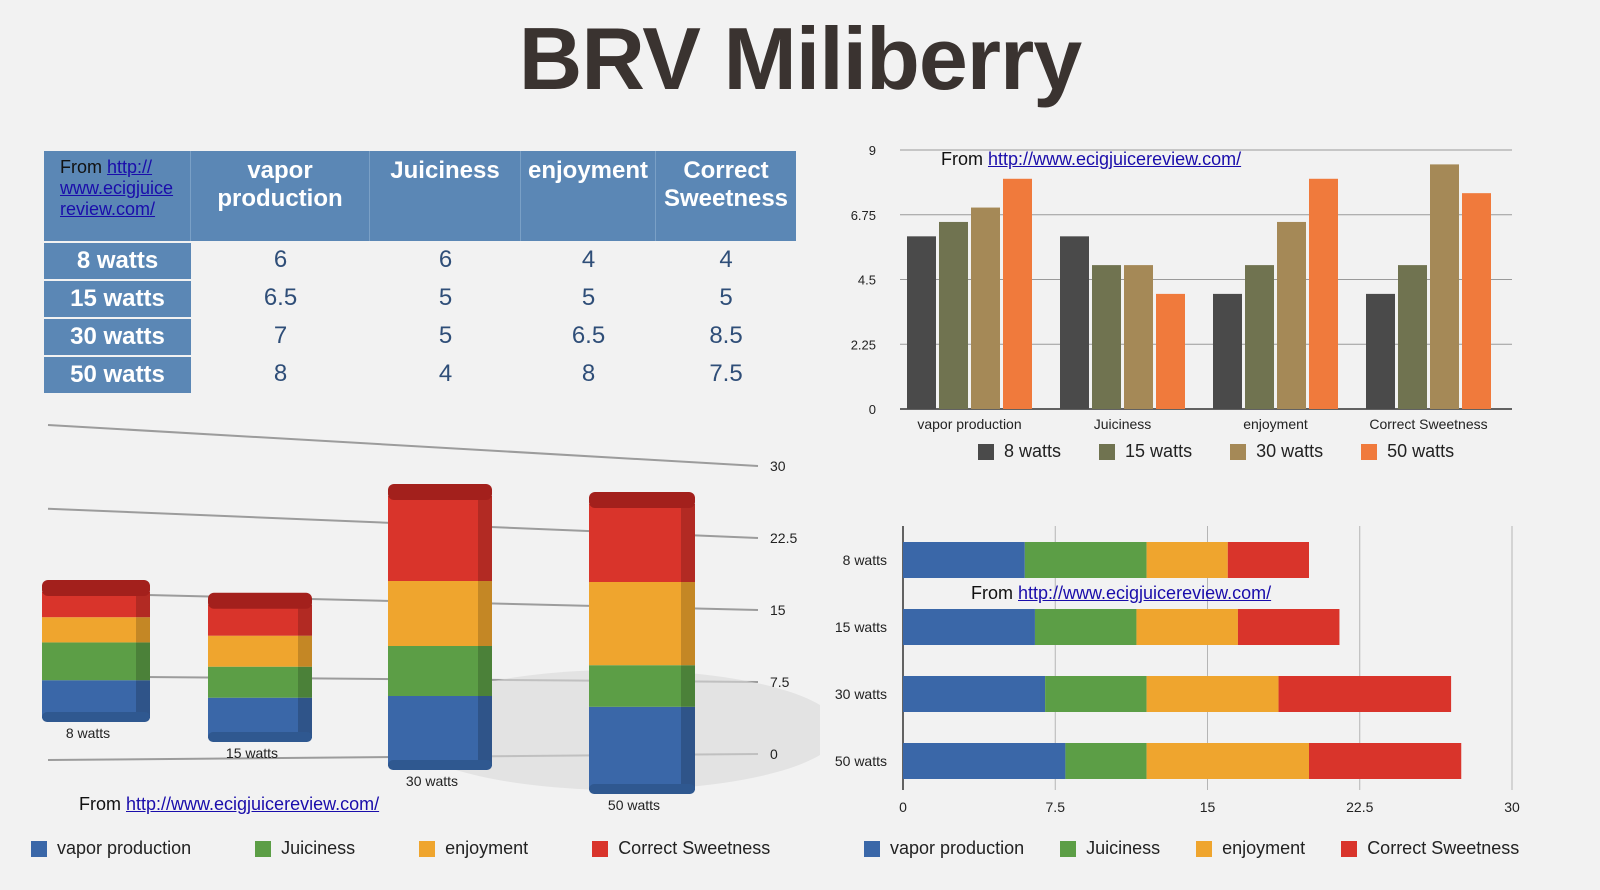 Image resolution: width=1600 pixels, height=890 pixels. I want to click on column-top-15-watts, so click(260, 600).